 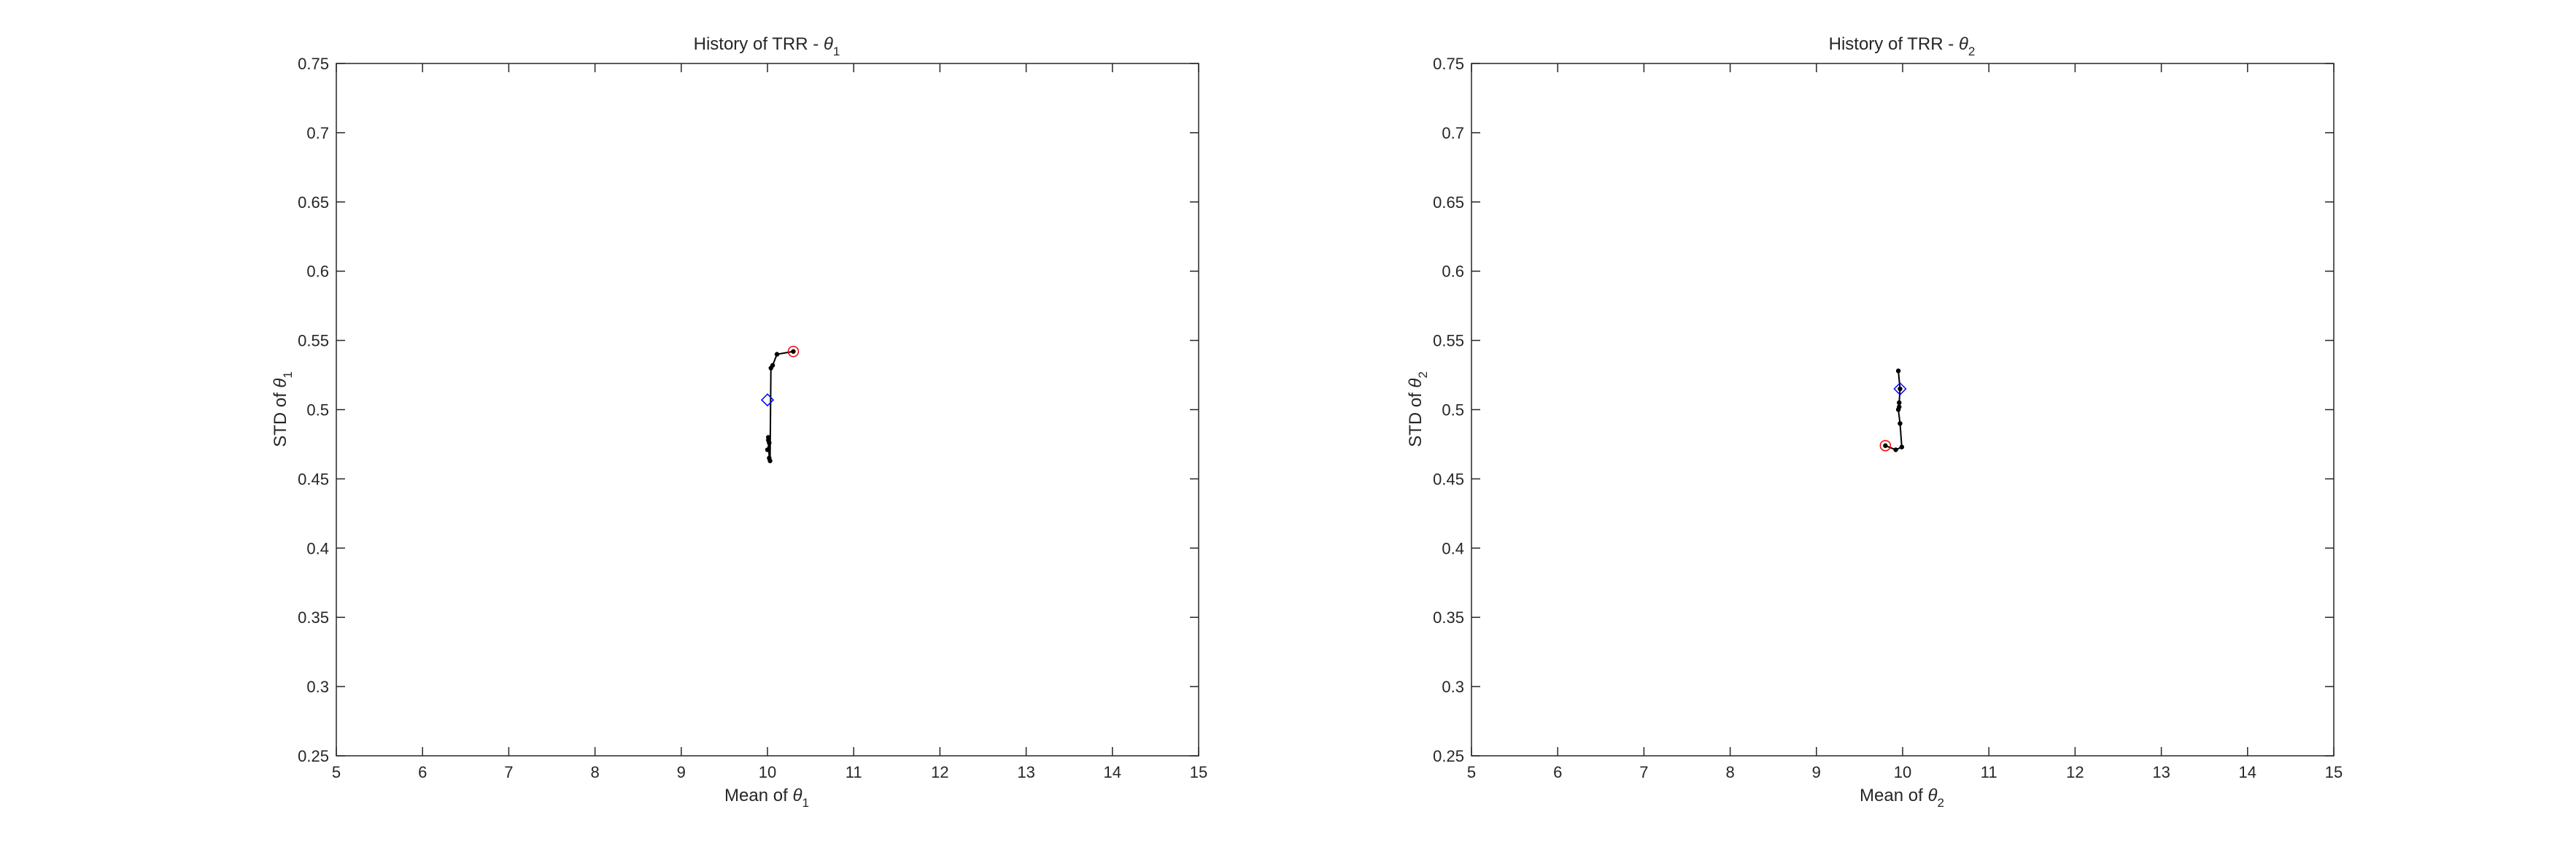 What do you see at coordinates (1902, 46) in the screenshot?
I see `chart-title: History of TRR - θ2` at bounding box center [1902, 46].